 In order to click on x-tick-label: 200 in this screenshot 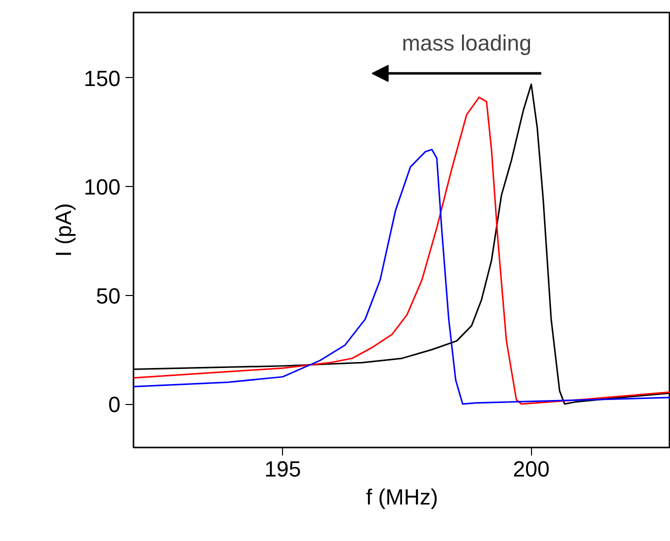, I will do `click(531, 469)`.